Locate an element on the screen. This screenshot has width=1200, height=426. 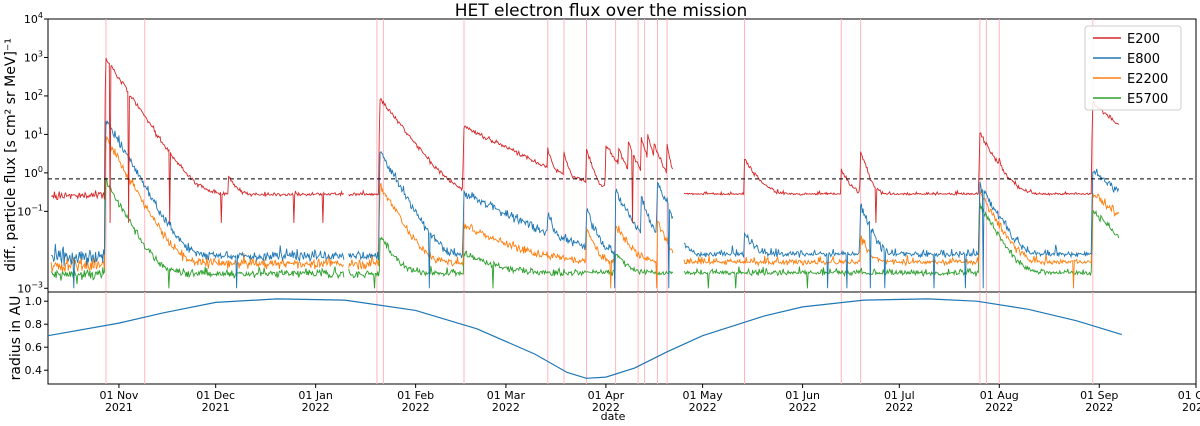
x-tick-label: 01 Dec is located at coordinates (215, 395).